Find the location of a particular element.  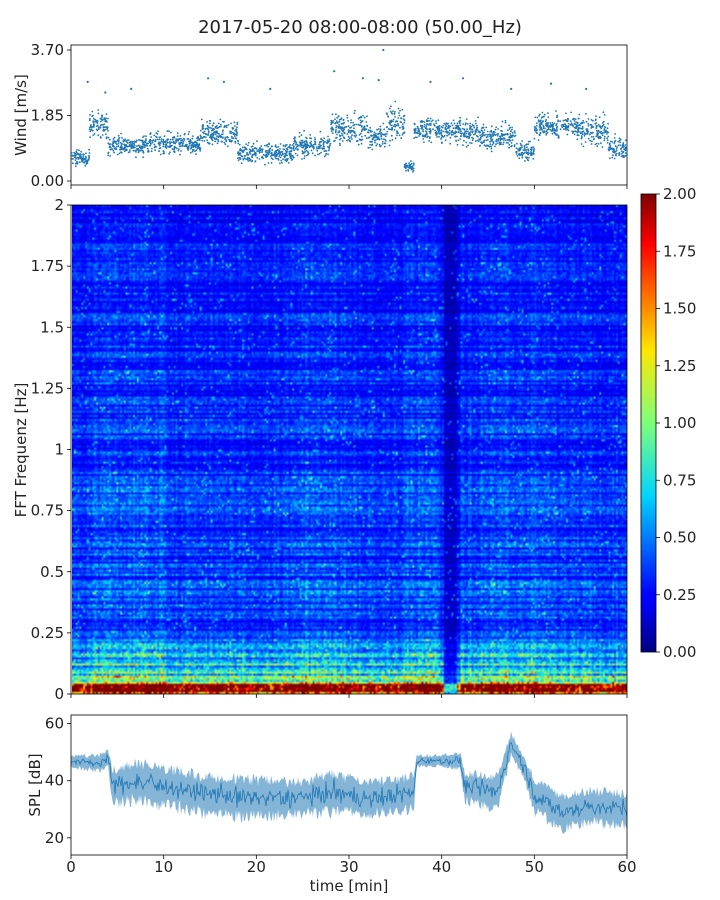

spectrogram-y-tick-label: 0.75 is located at coordinates (47, 511).